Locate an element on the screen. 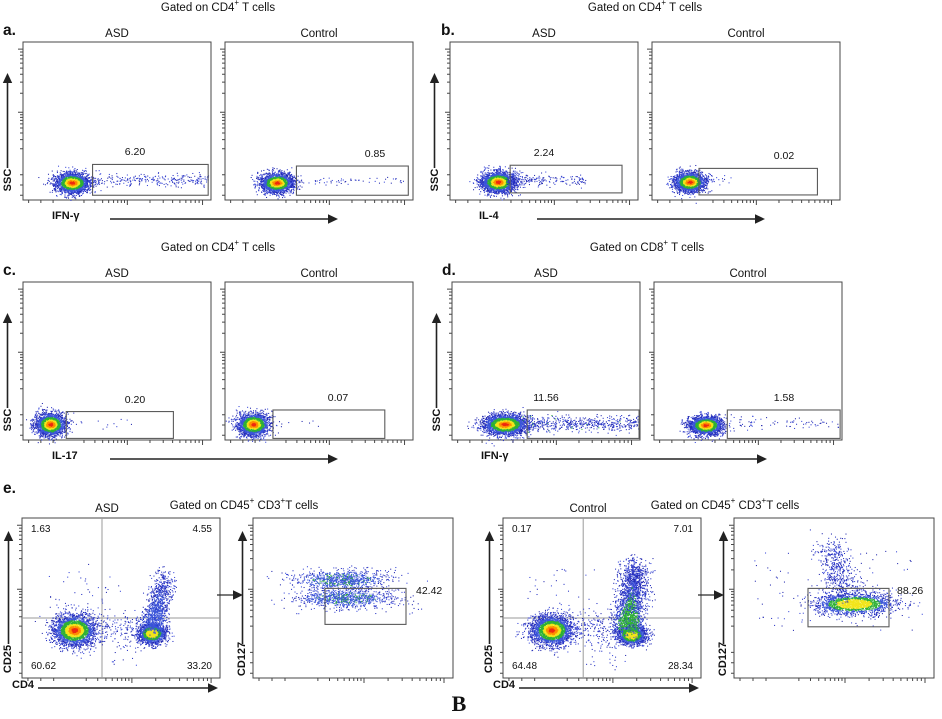  treg-plot-control is located at coordinates (831, 603).